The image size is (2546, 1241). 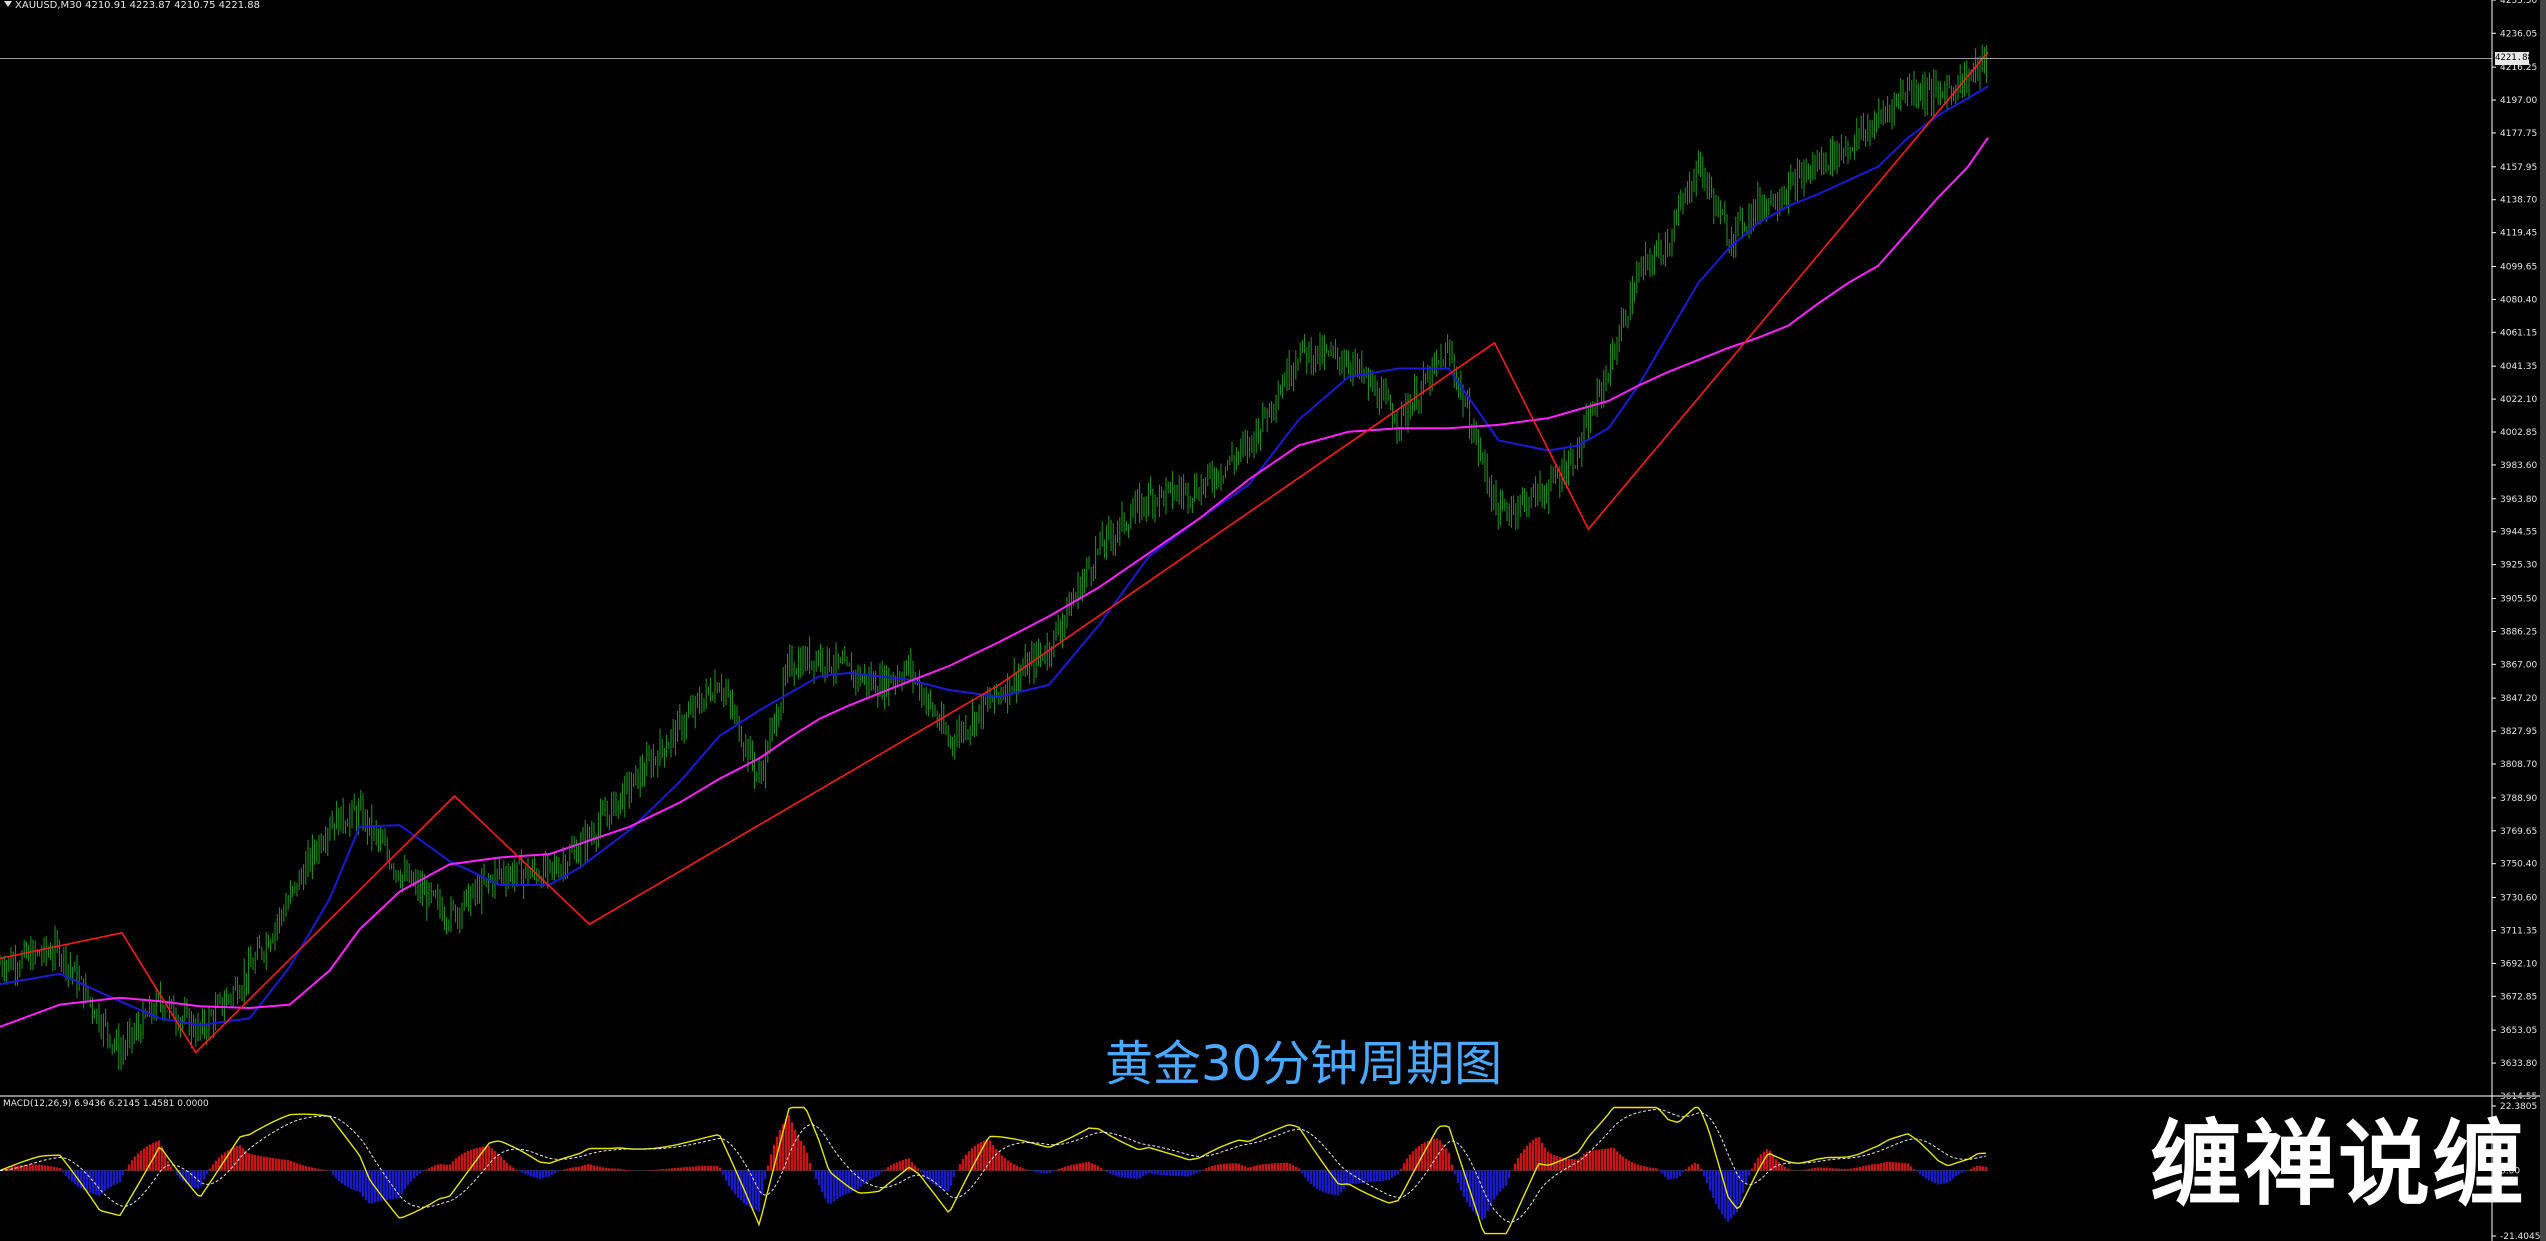 What do you see at coordinates (2518, 1107) in the screenshot?
I see `macd-tick-label: 22.3805` at bounding box center [2518, 1107].